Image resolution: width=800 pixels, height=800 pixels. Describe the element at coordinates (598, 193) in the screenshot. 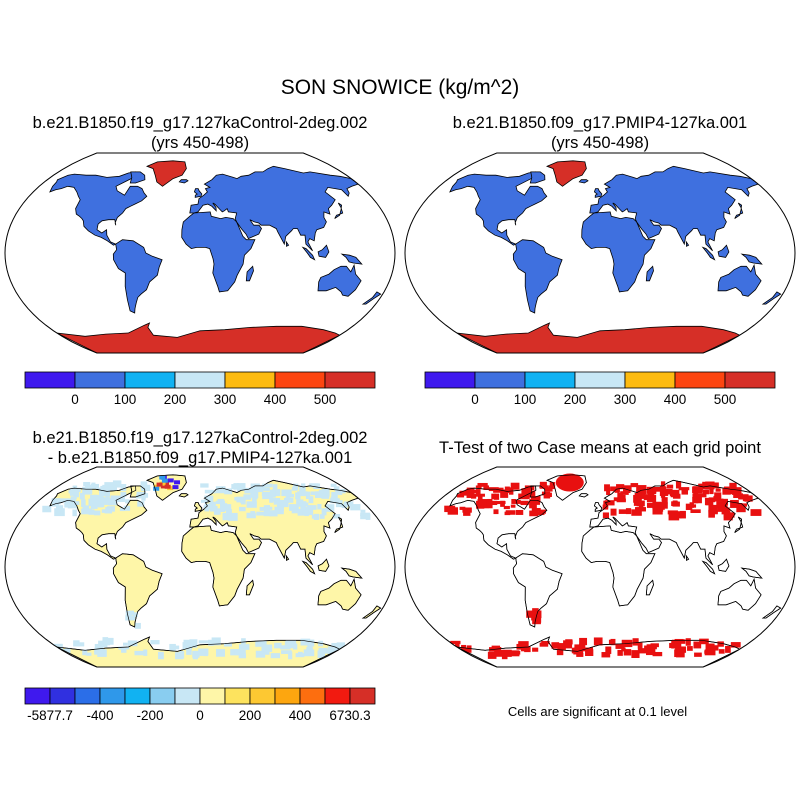

I see `landmass-britain` at that location.